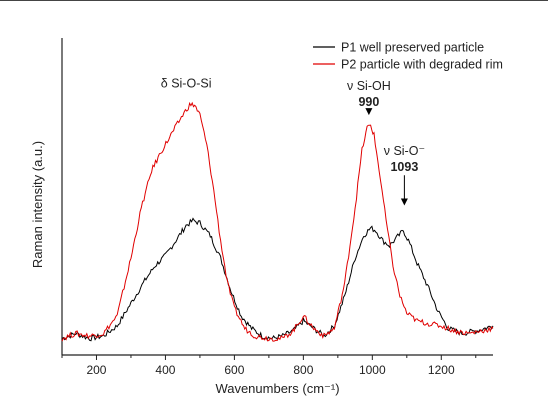 This screenshot has height=407, width=548. What do you see at coordinates (369, 86) in the screenshot?
I see `annotation-label-2: ν Si-OH` at bounding box center [369, 86].